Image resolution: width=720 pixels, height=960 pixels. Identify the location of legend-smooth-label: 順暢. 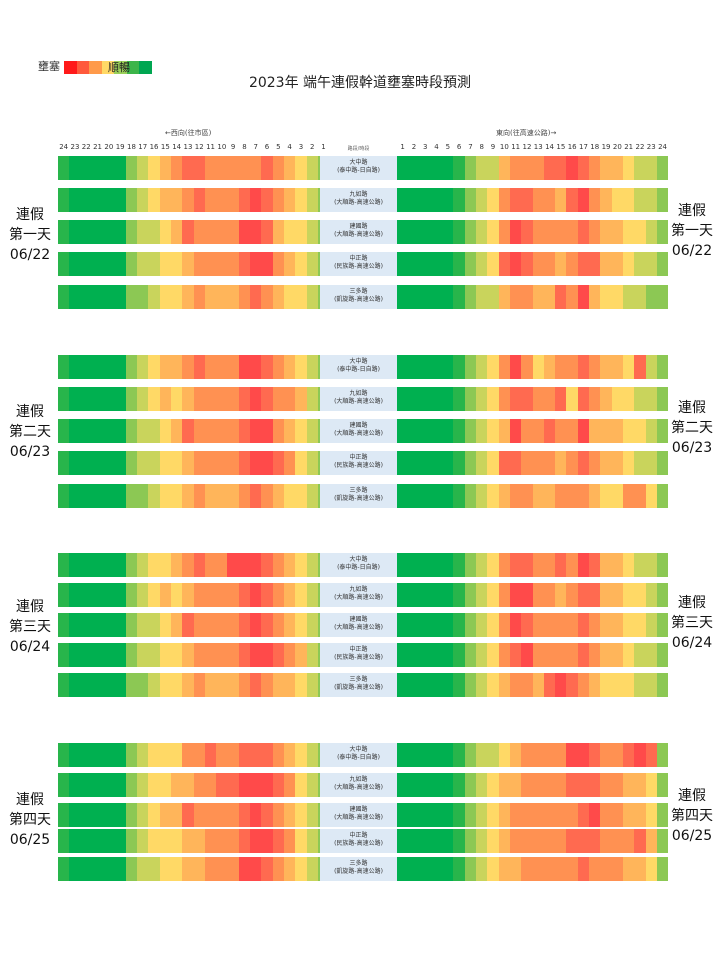
(119, 67).